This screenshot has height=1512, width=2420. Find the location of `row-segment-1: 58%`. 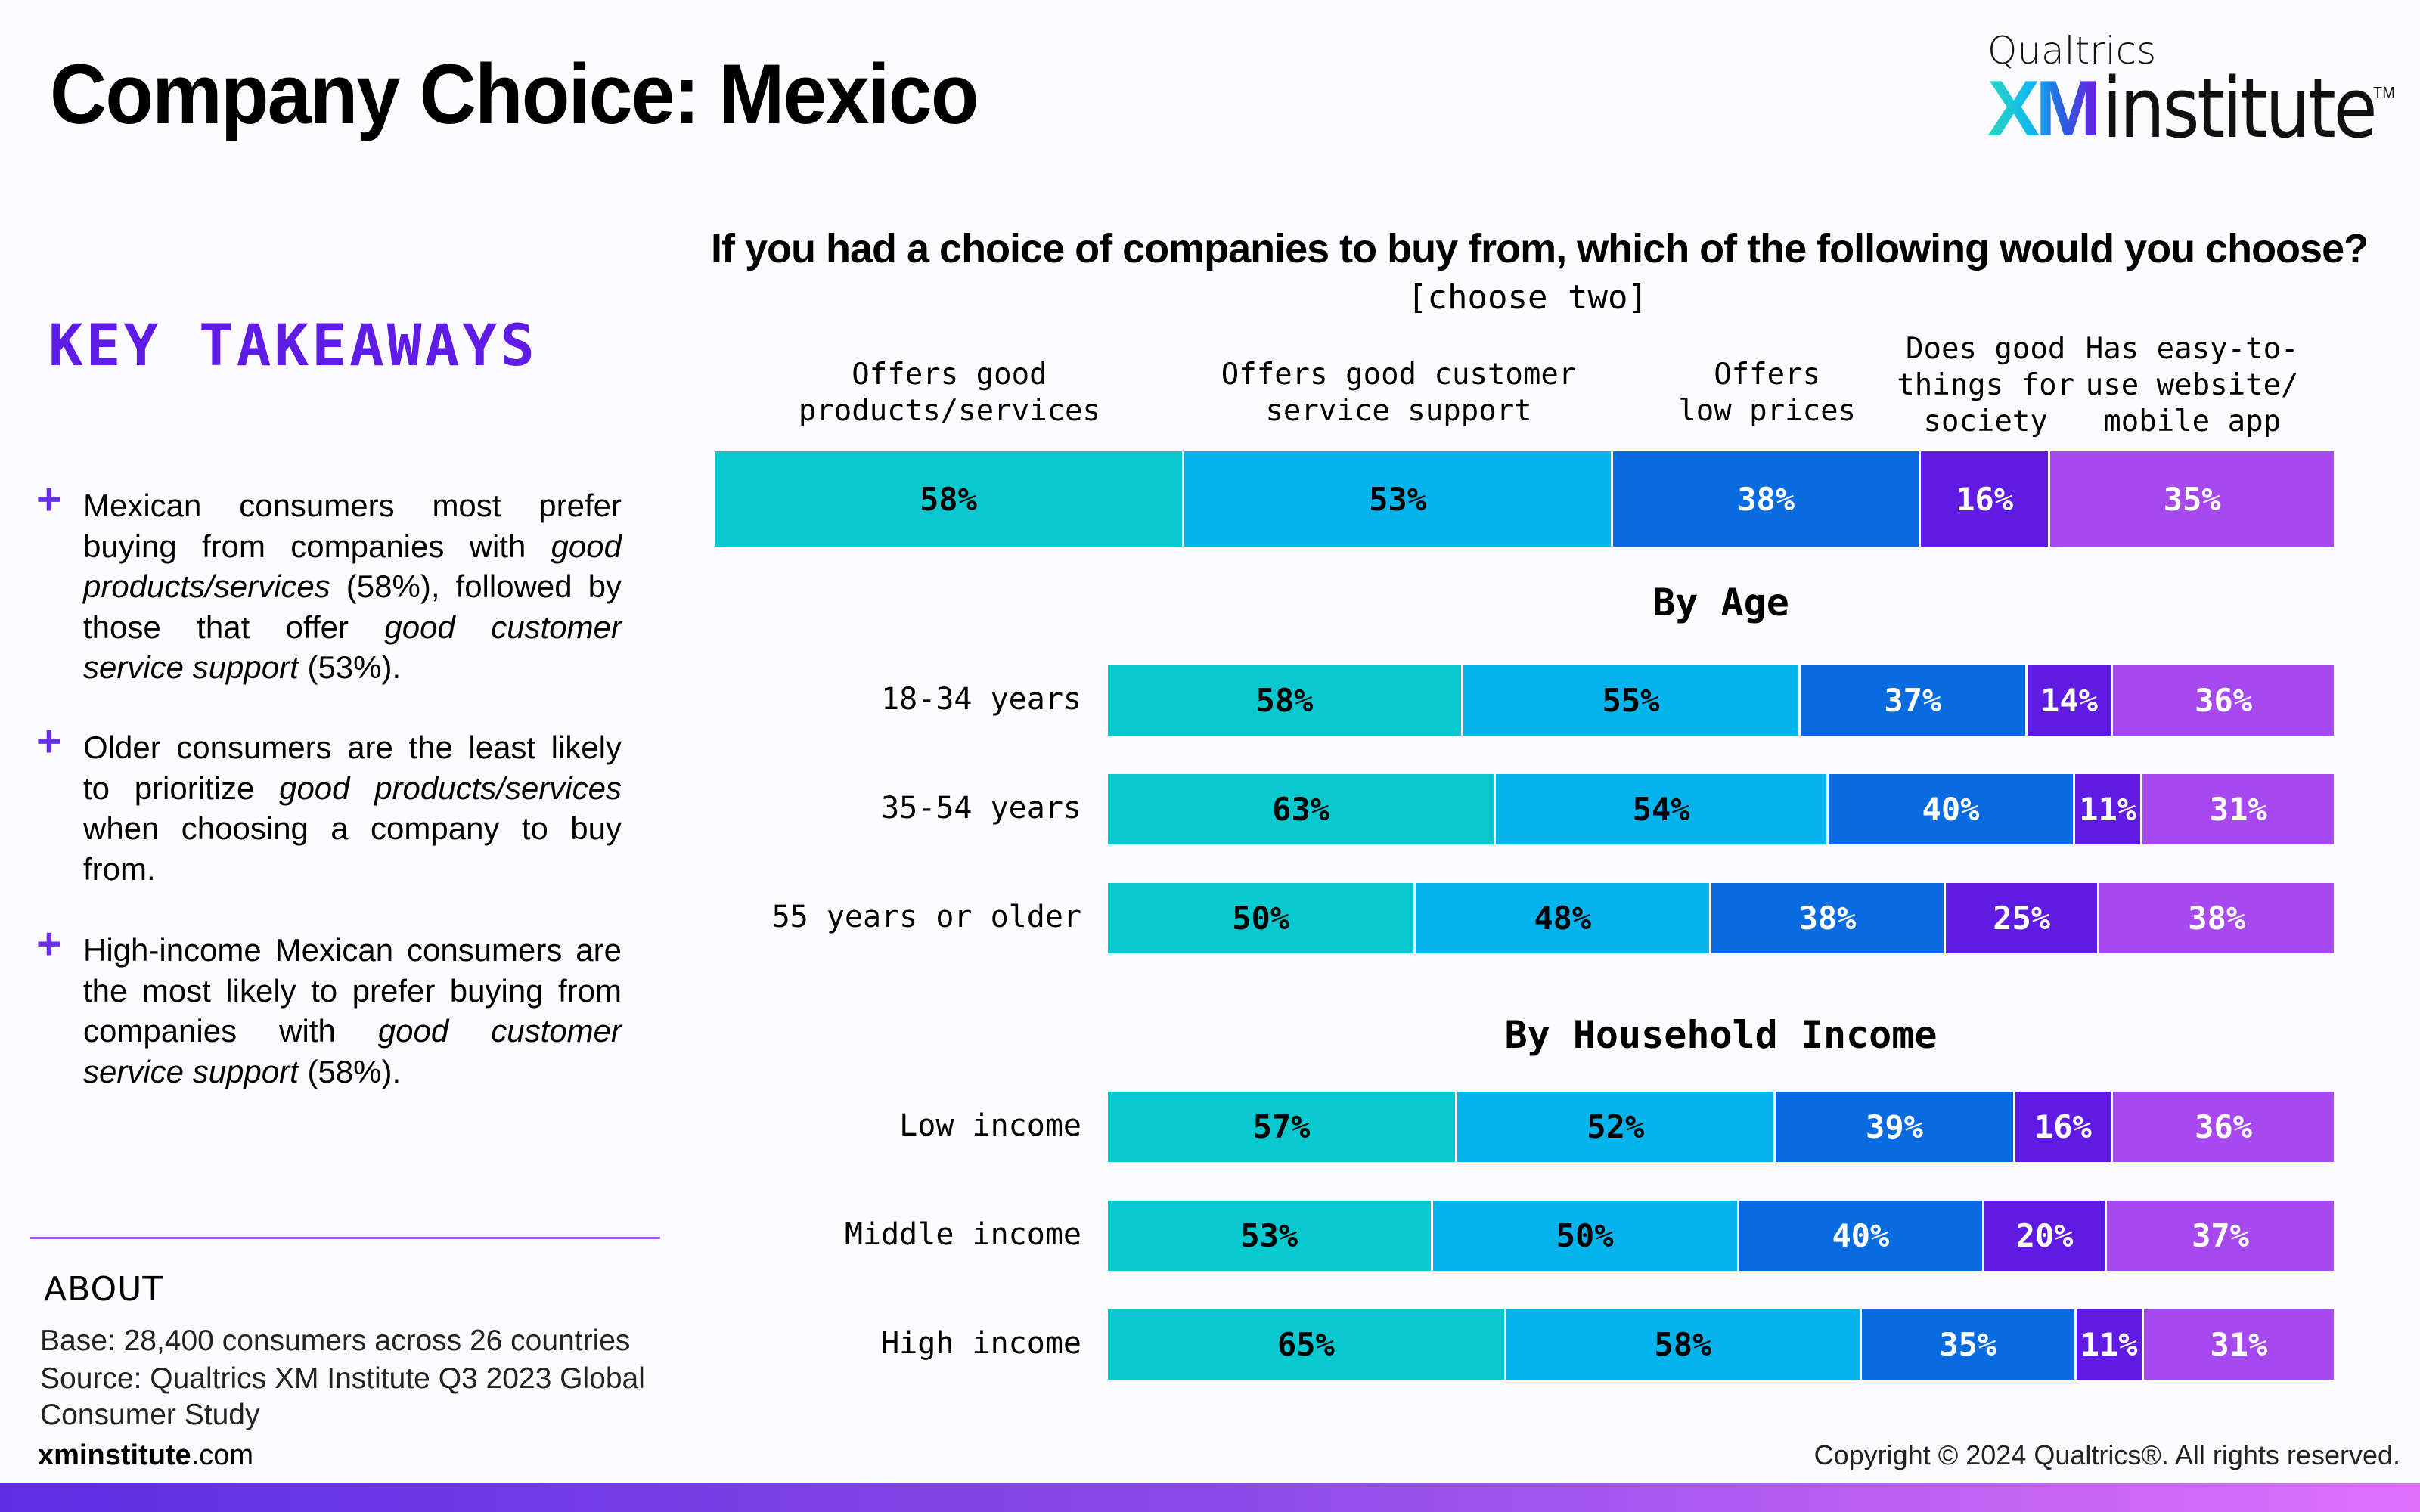

row-segment-1: 58% is located at coordinates (1286, 700).